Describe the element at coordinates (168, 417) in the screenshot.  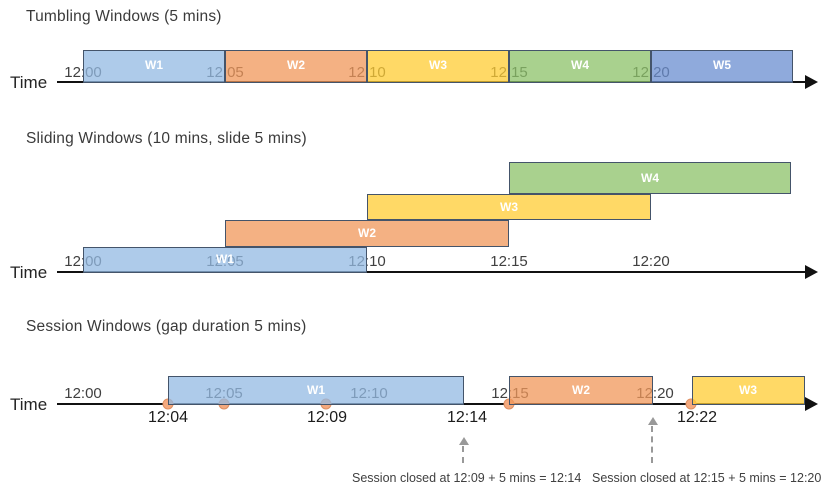
I see `event-time-label: 12:04` at that location.